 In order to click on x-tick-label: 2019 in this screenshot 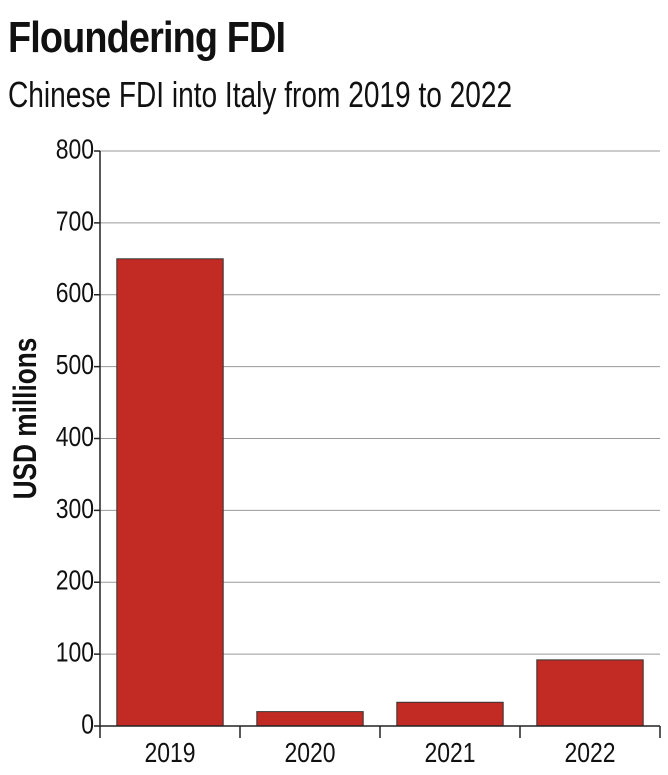, I will do `click(169, 753)`.